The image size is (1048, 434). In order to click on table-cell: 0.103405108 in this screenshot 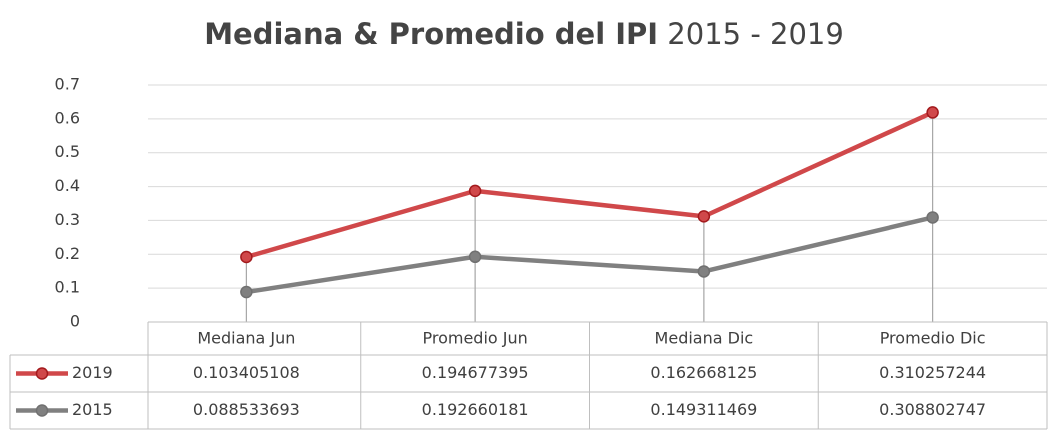, I will do `click(246, 372)`.